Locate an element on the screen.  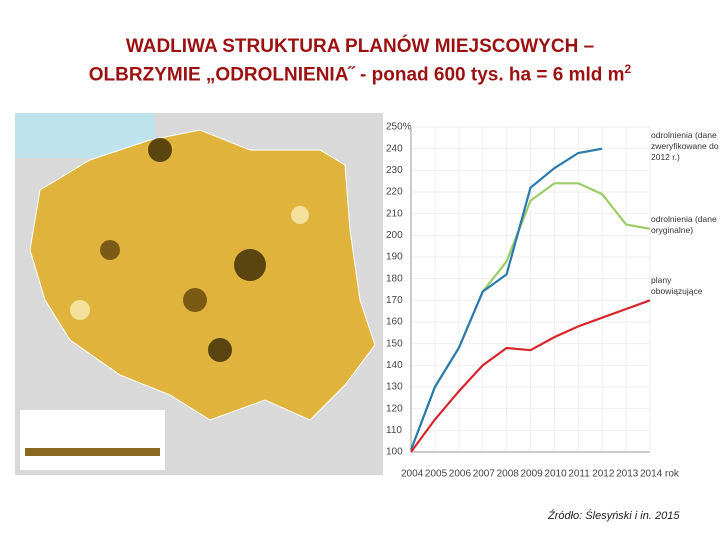
x-tick-label: 2014 rok is located at coordinates (660, 474).